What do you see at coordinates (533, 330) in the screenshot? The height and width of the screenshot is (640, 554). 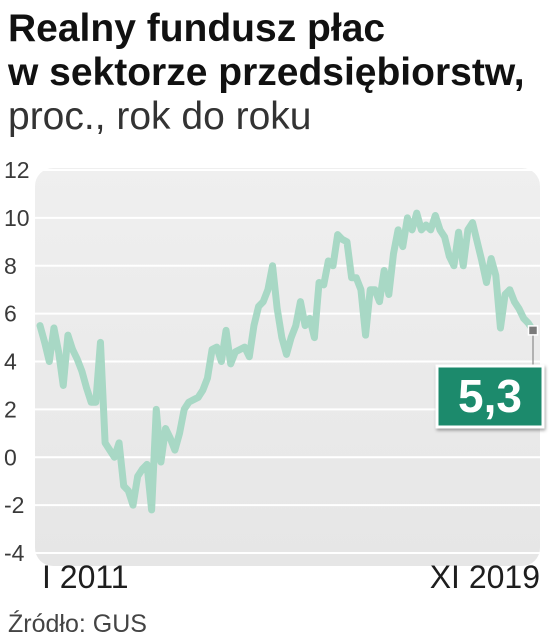 I see `last-point-marker` at bounding box center [533, 330].